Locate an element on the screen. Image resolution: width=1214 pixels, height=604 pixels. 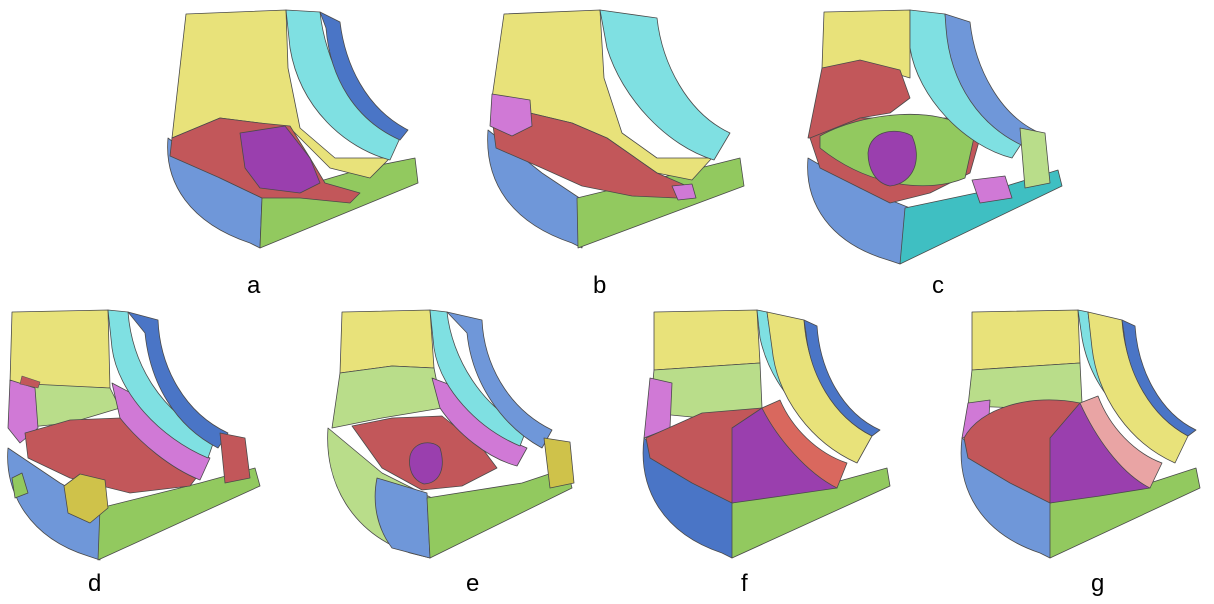
panel-d-model is located at coordinates (134, 435).